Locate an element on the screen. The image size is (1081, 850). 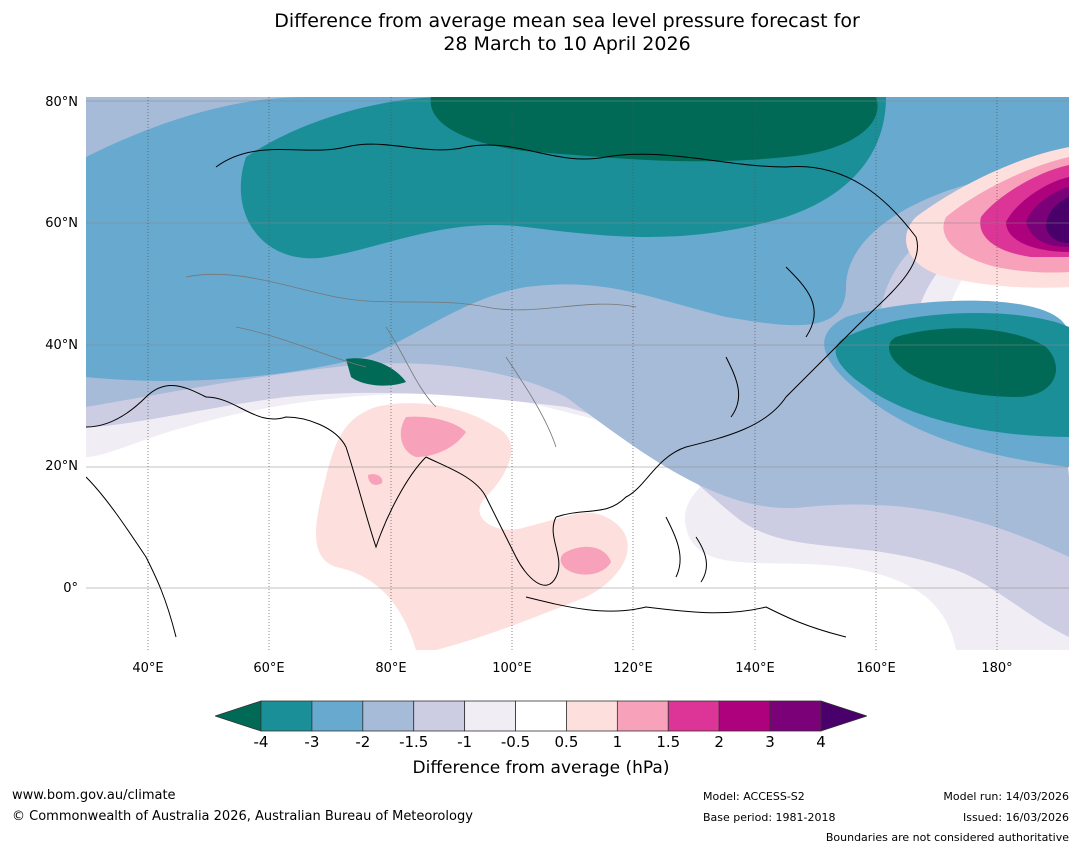
footer-website: www.bom.gov.au/climate is located at coordinates (94, 795).